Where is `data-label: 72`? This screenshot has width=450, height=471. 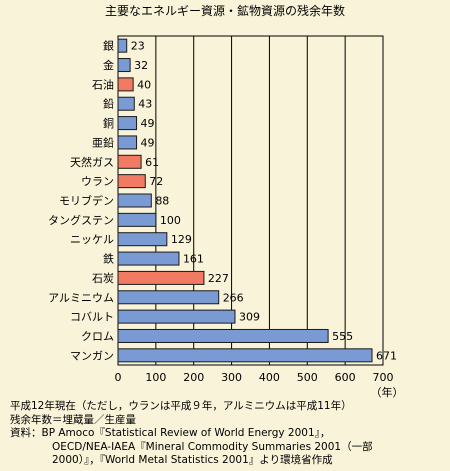
data-label: 72 is located at coordinates (156, 181).